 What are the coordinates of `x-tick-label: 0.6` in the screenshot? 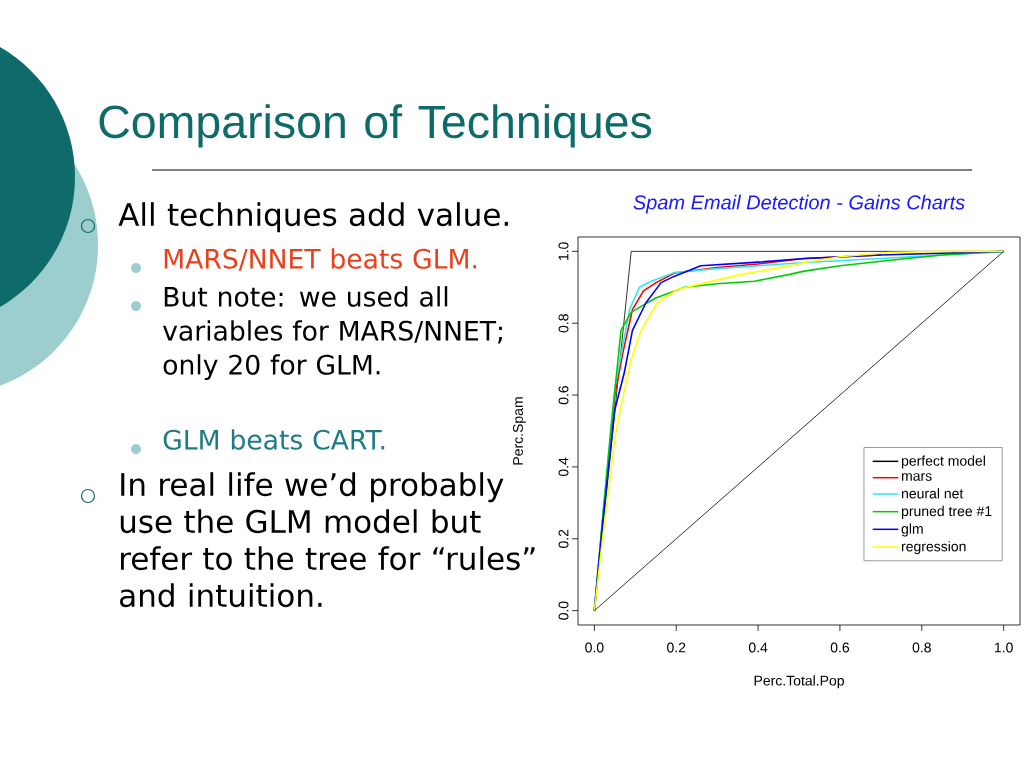 It's located at (840, 647).